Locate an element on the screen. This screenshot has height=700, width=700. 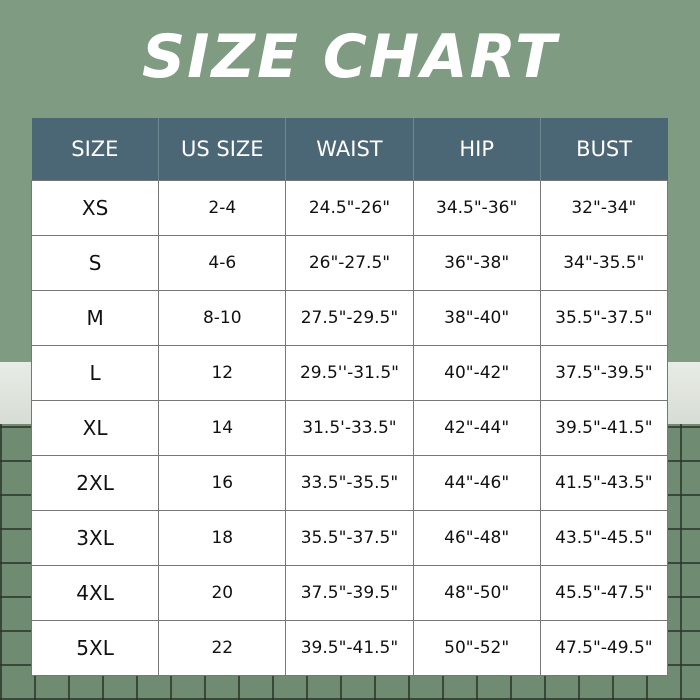
table-row: 3XL 18 35.5"-37.5" 46"-48" 43.5"-45.5" is located at coordinates (349, 538).